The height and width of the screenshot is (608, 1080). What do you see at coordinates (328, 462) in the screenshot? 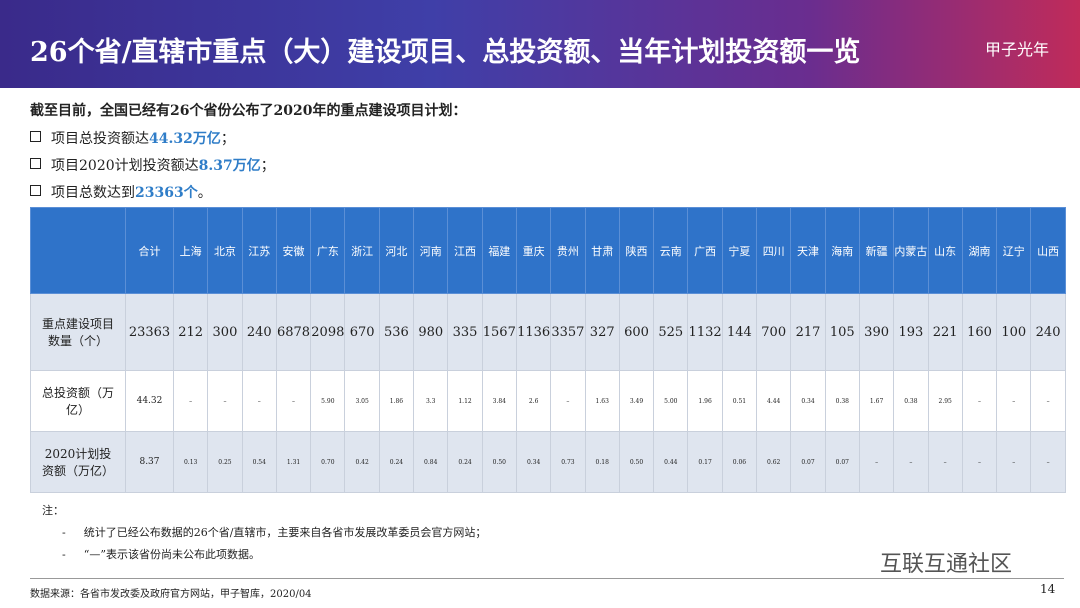
I see `table-cell: 0.70` at bounding box center [328, 462].